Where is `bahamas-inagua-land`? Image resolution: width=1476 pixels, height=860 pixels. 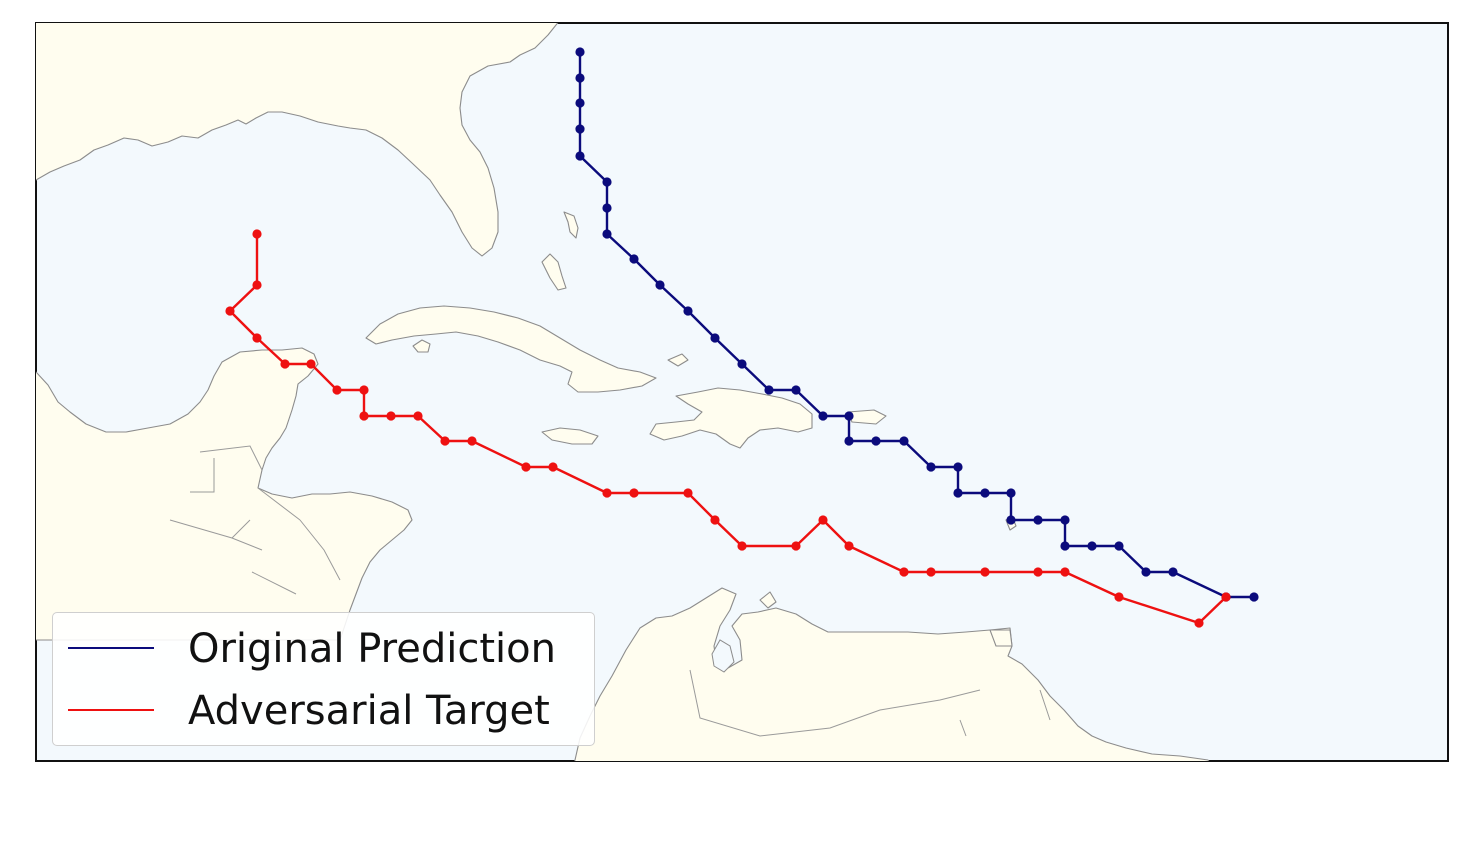 bahamas-inagua-land is located at coordinates (678, 360).